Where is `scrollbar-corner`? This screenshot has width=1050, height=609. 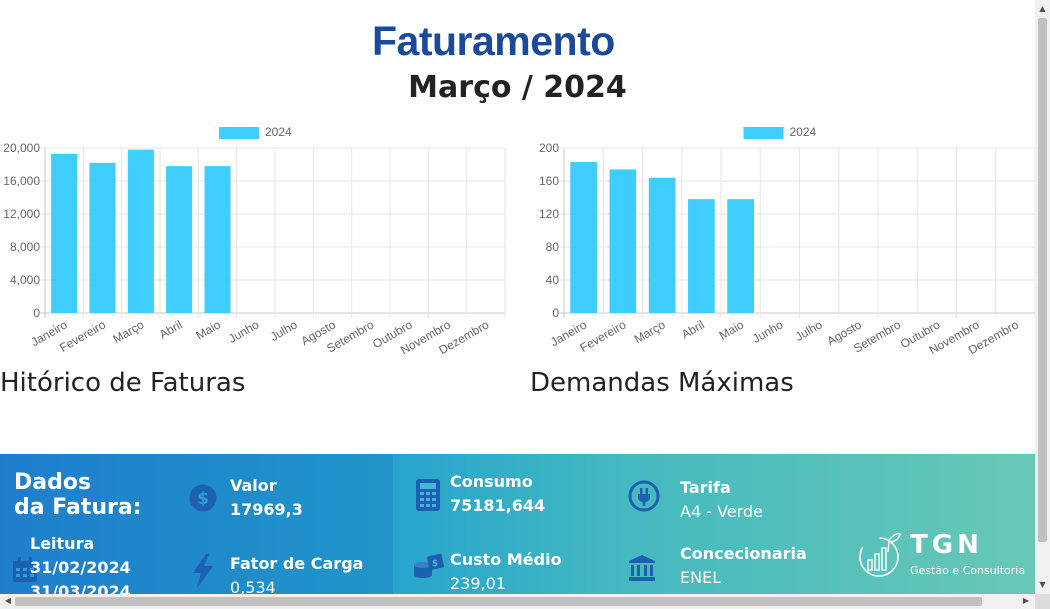
scrollbar-corner is located at coordinates (1042, 601).